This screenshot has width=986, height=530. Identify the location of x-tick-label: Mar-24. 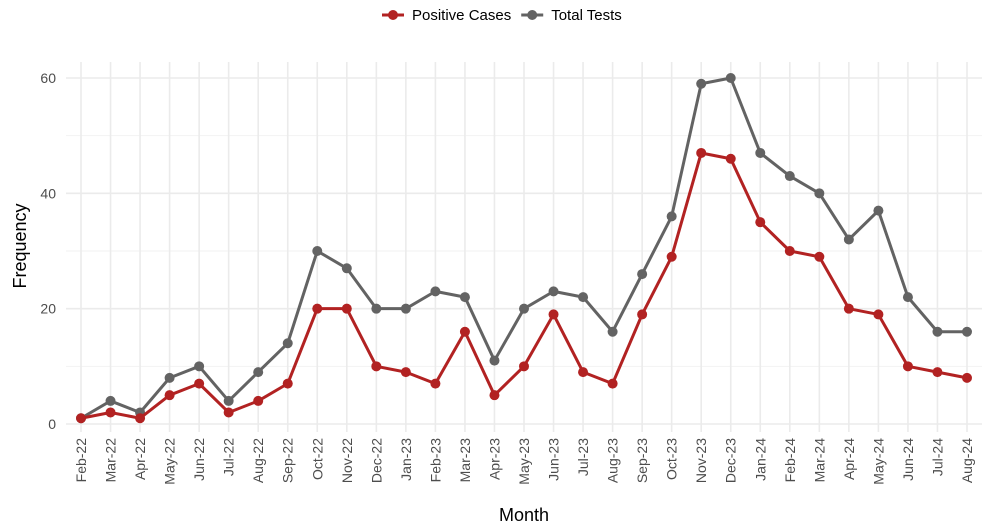
(819, 460).